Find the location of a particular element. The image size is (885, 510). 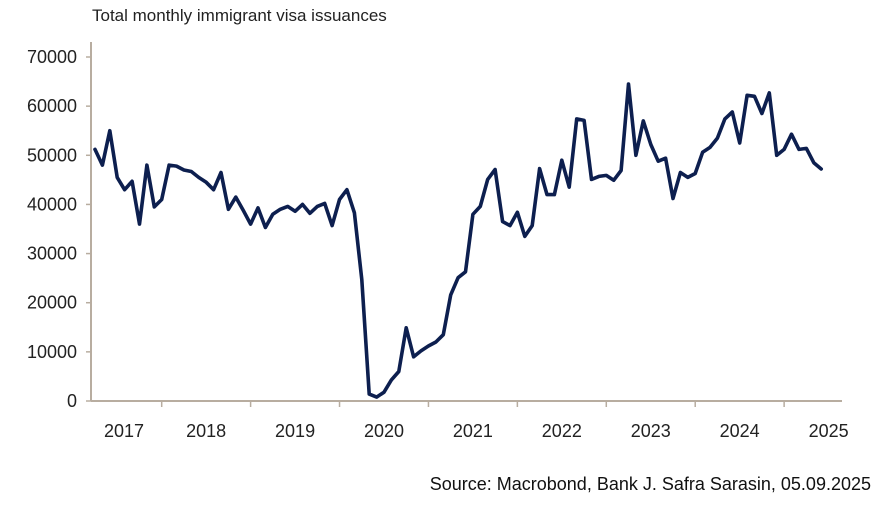

x-axis: 2017 2018 2019 2020 2021 2022 2023 2024 2025 is located at coordinates (470, 420).